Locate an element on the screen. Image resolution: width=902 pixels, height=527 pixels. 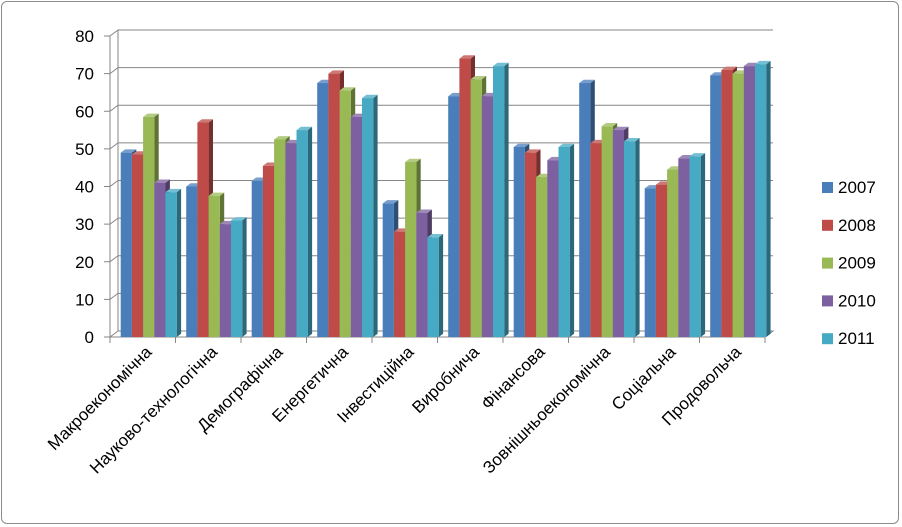
legend-item: 2008 is located at coordinates (849, 225).